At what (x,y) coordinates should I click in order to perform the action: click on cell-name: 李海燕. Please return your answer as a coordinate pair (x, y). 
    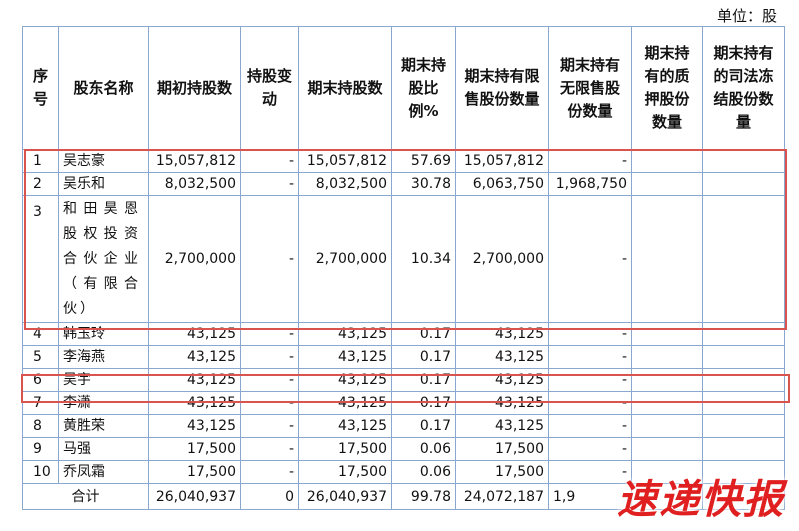
    Looking at the image, I should click on (103, 357).